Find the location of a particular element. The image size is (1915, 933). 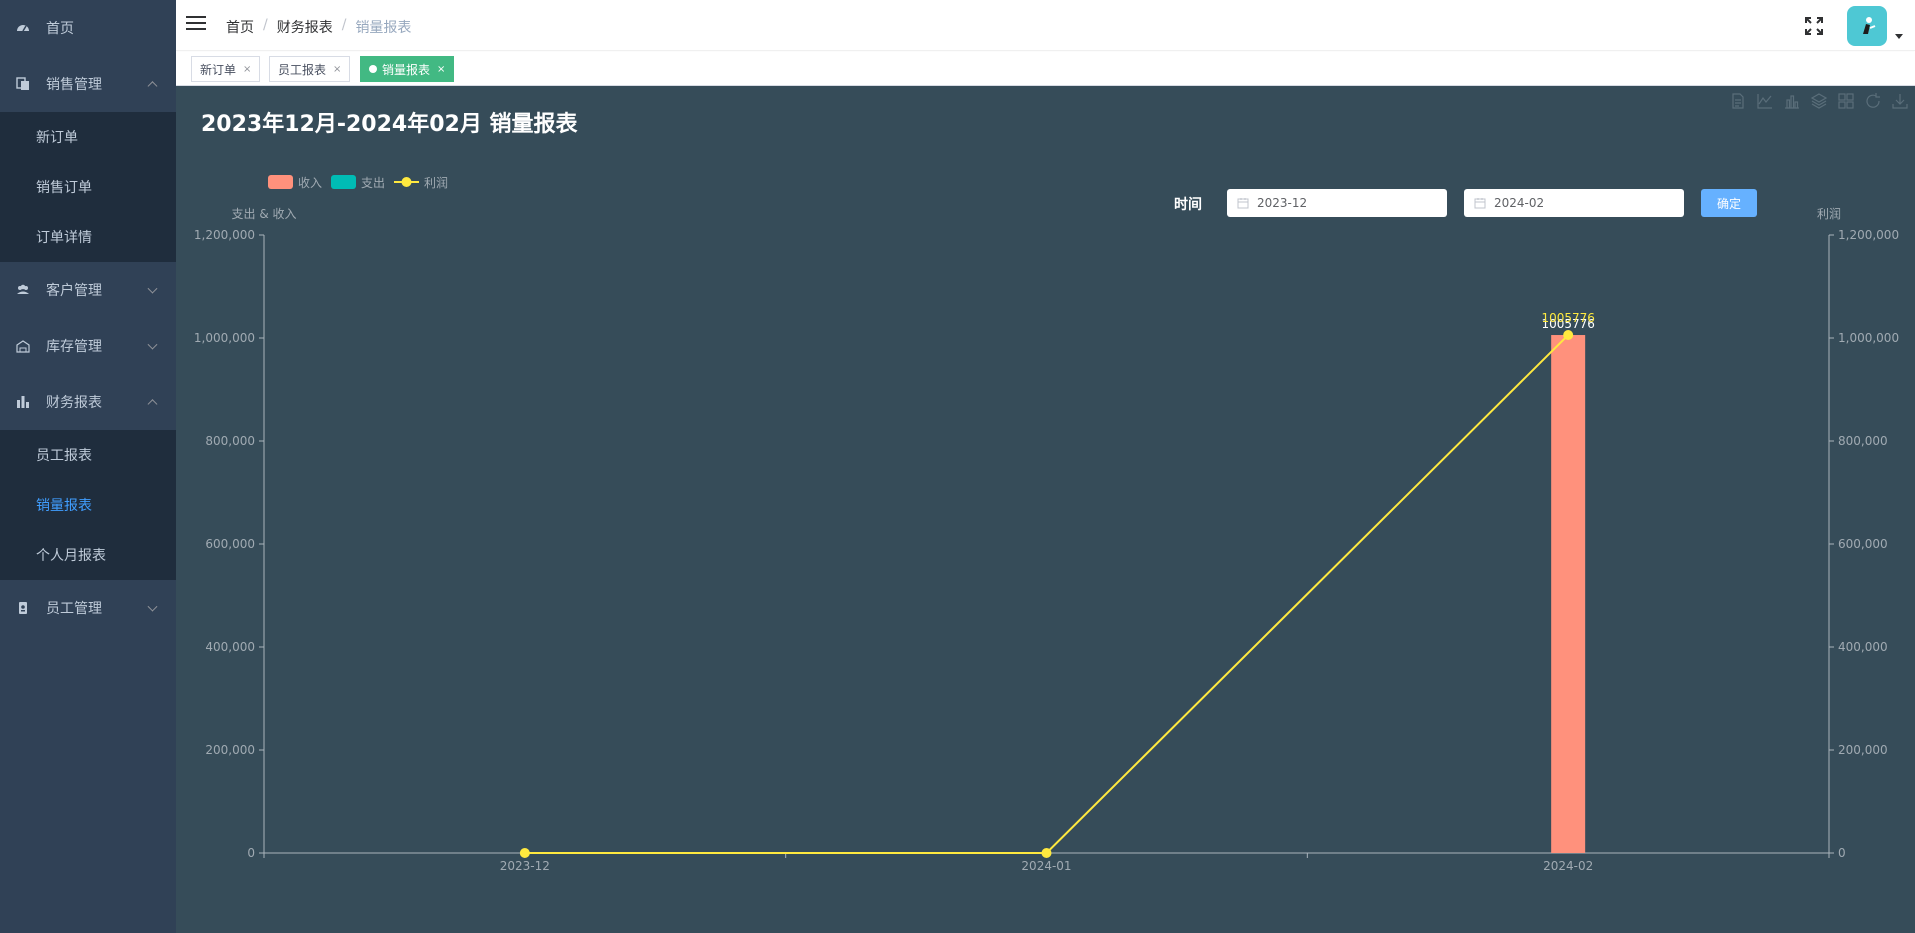

bar-switch-icon is located at coordinates (1792, 101).